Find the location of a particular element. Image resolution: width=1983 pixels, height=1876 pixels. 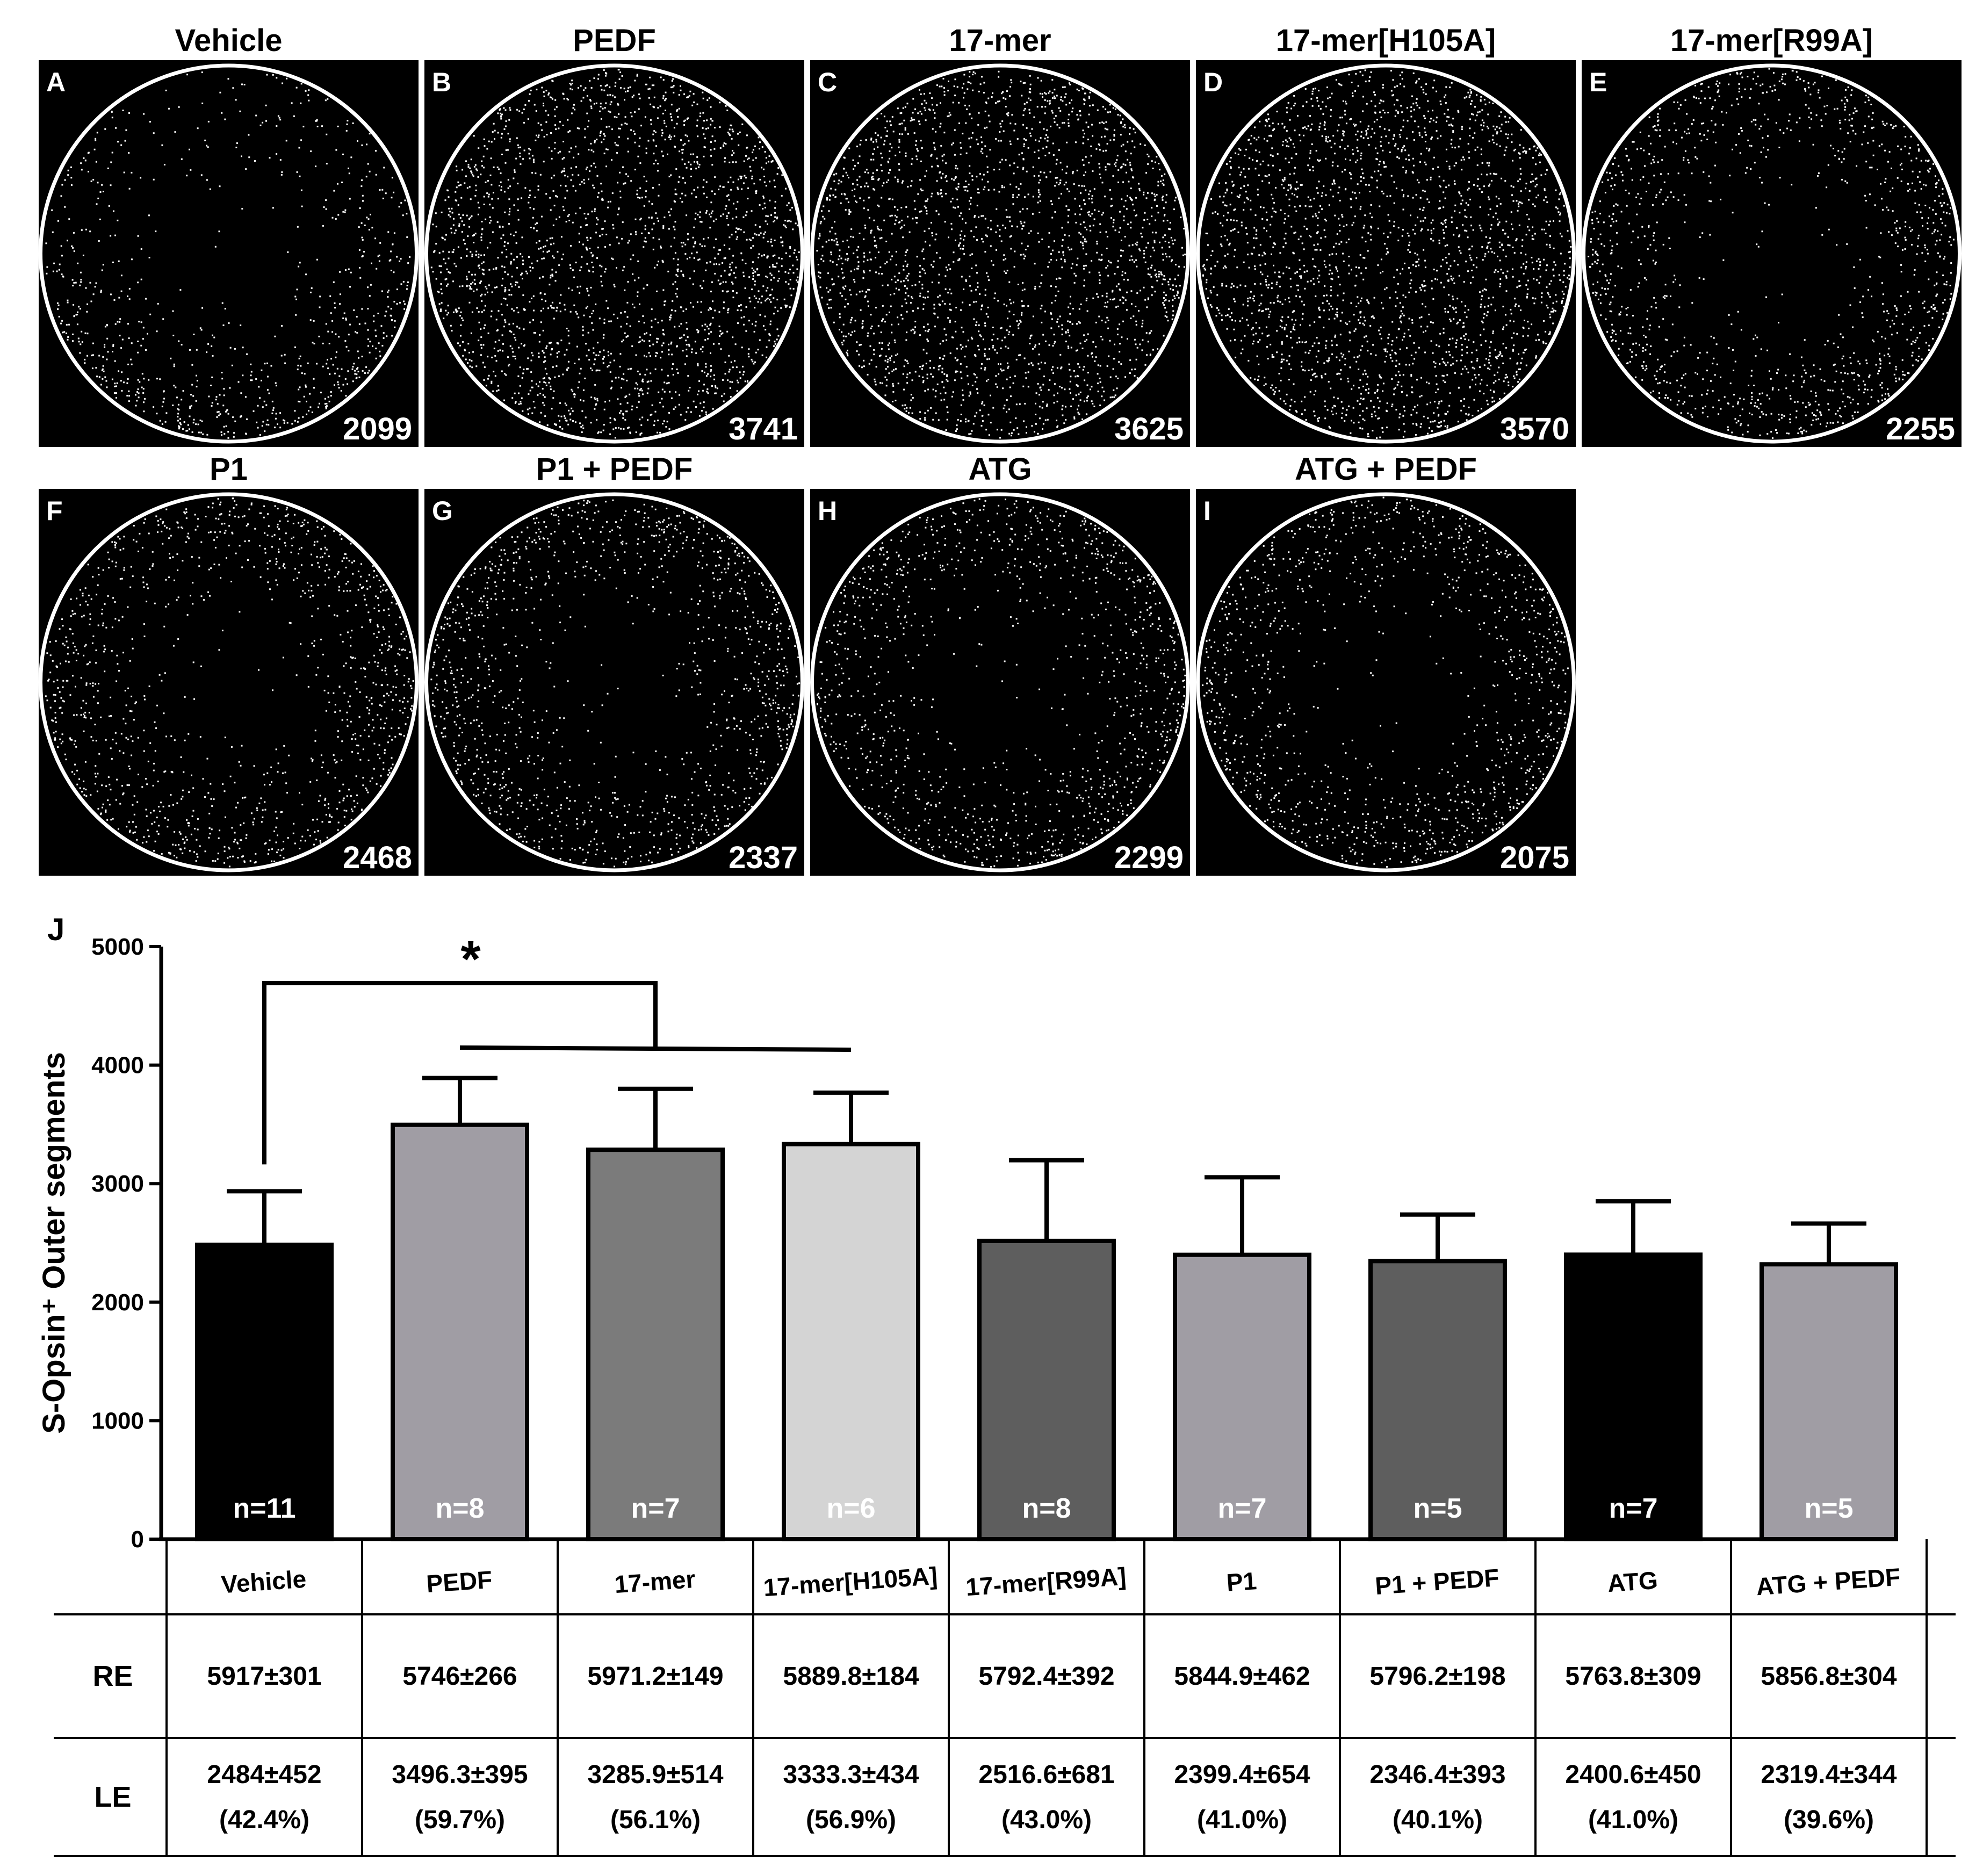

table-cell-percent: (42.4%) is located at coordinates (264, 1820).